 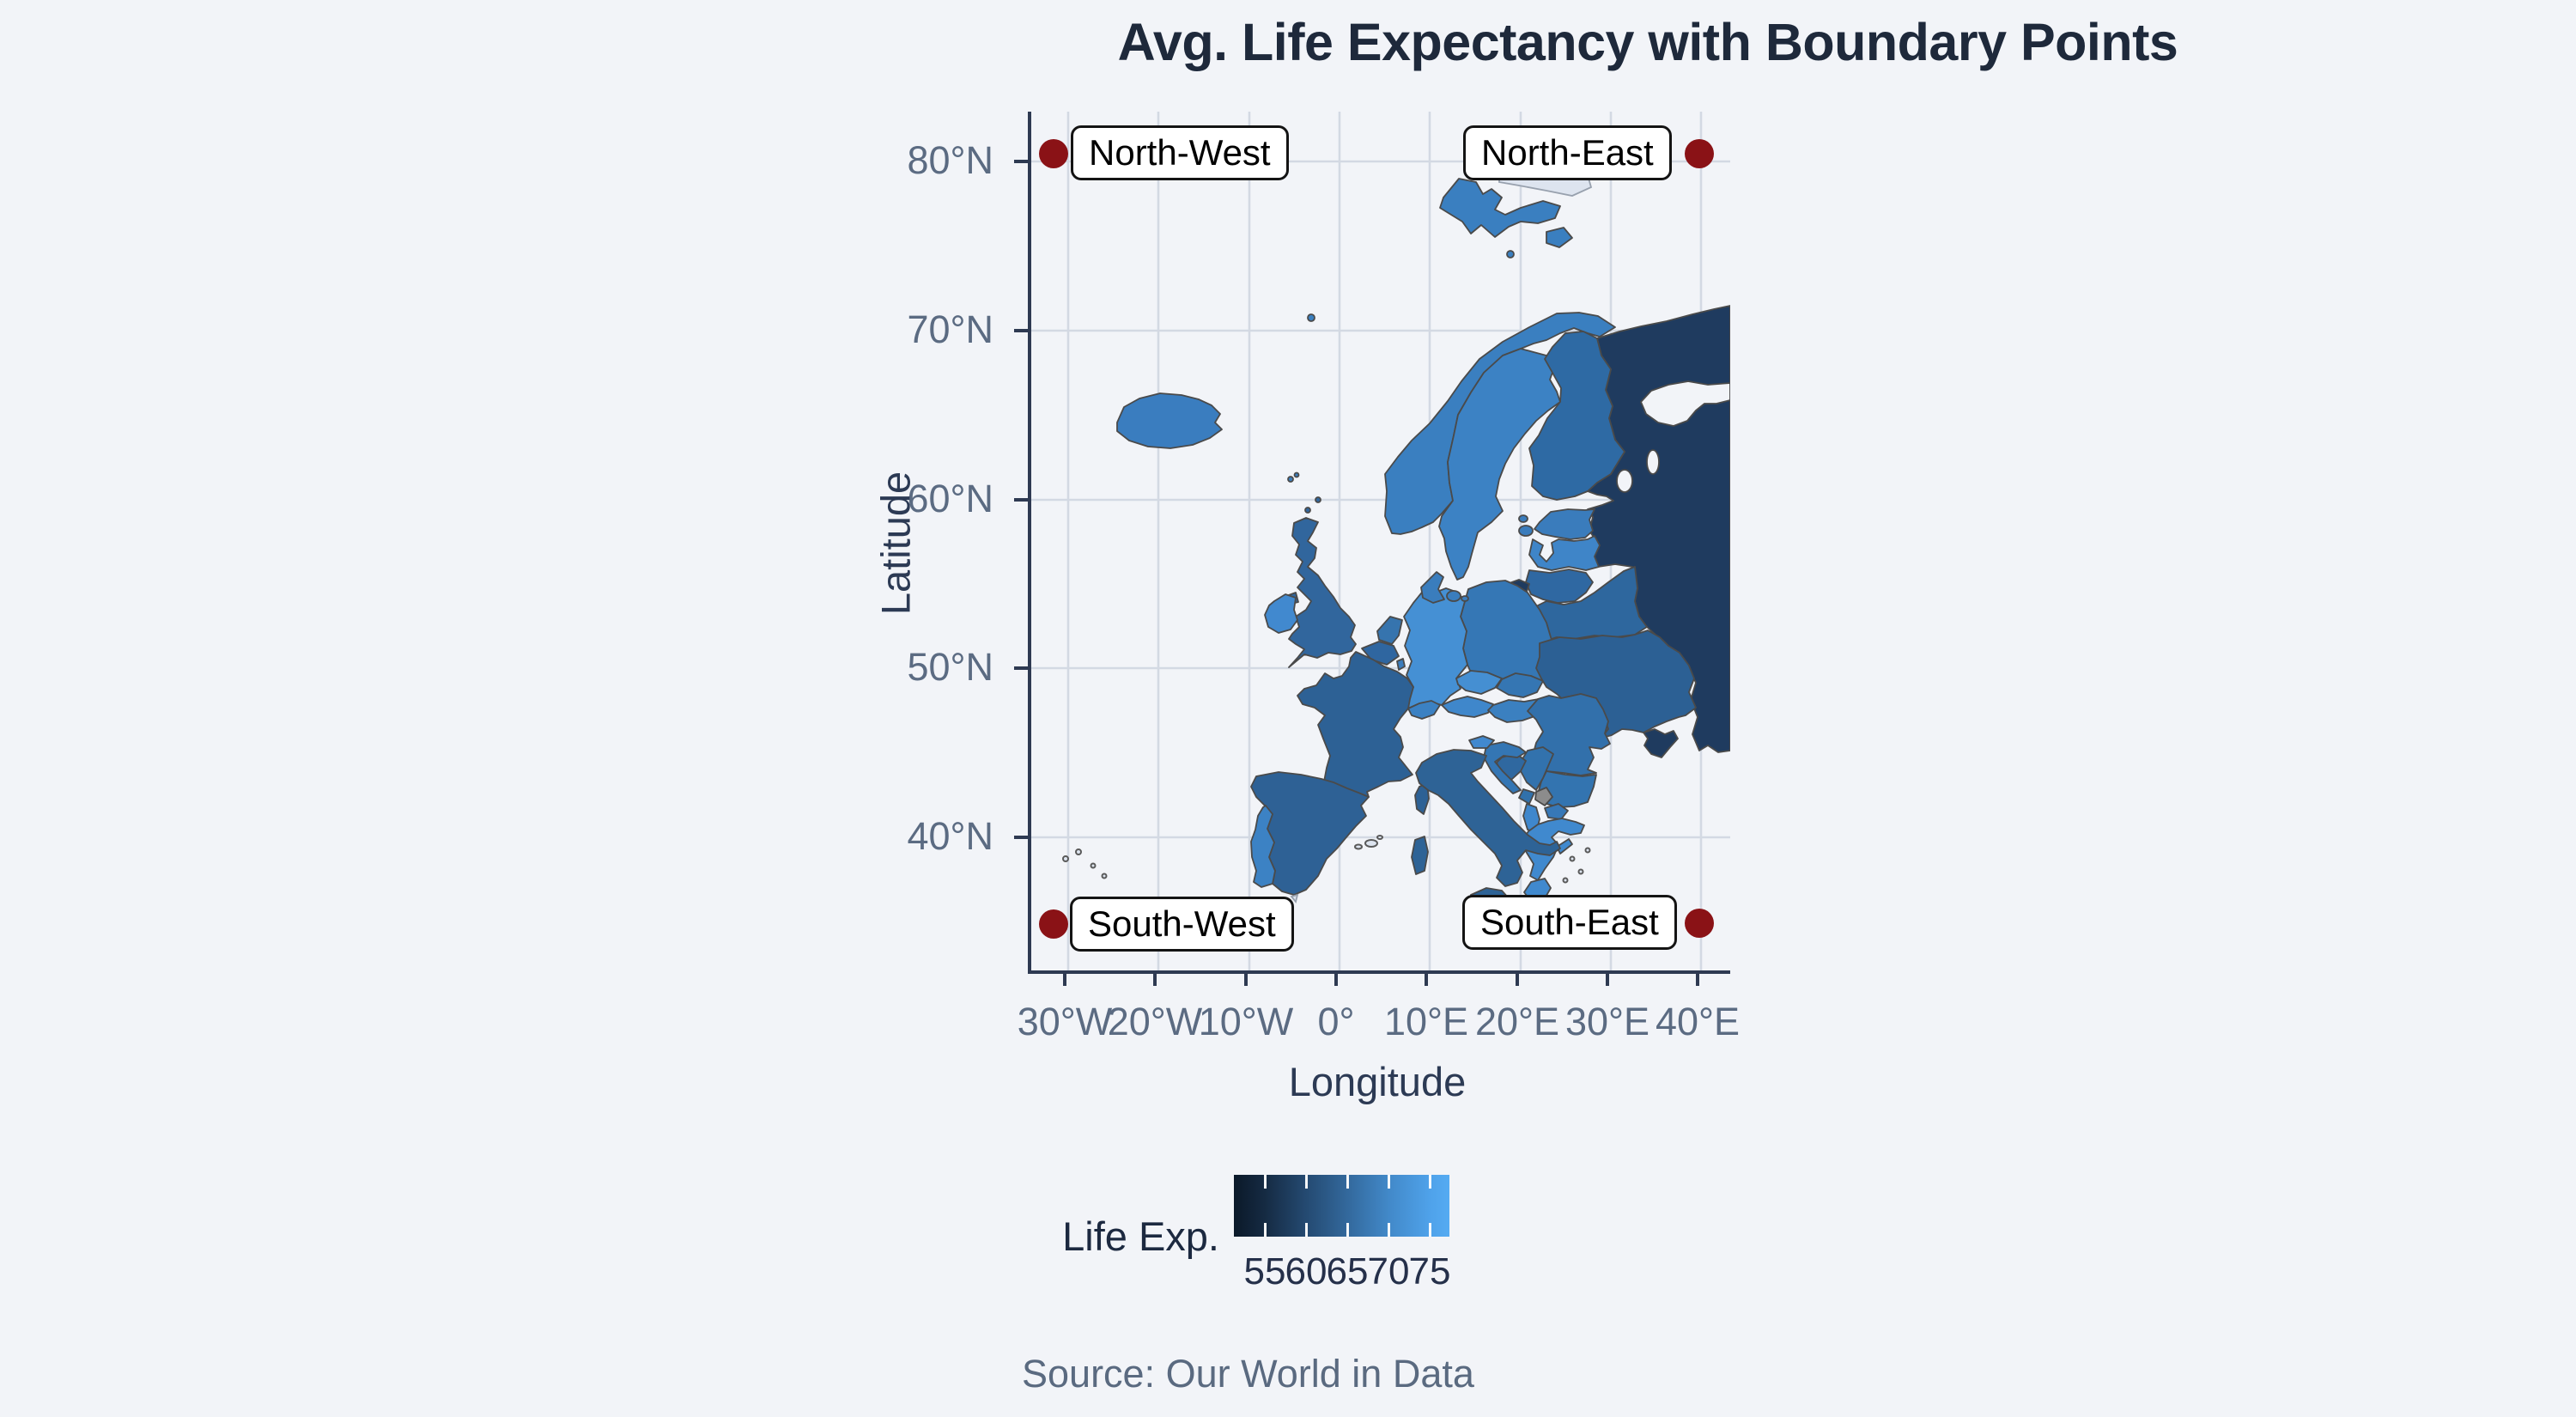 I want to click on country-ireland, so click(x=1281, y=613).